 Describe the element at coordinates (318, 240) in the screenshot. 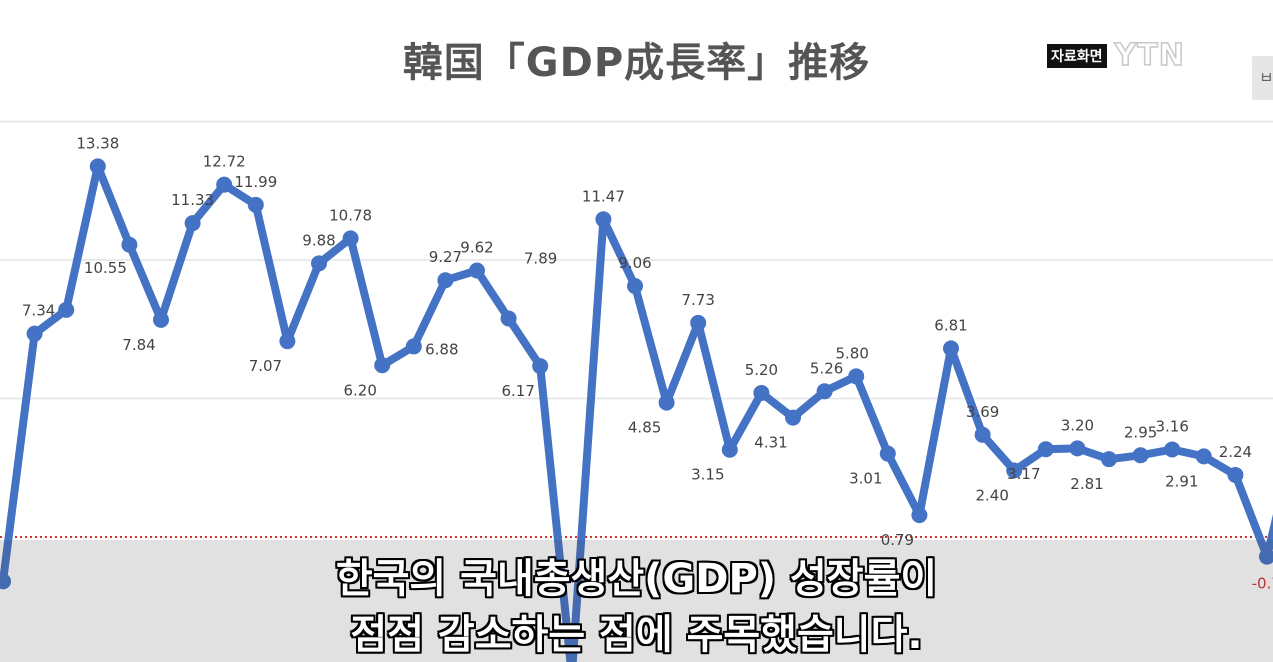

I see `data-label: 9.88` at that location.